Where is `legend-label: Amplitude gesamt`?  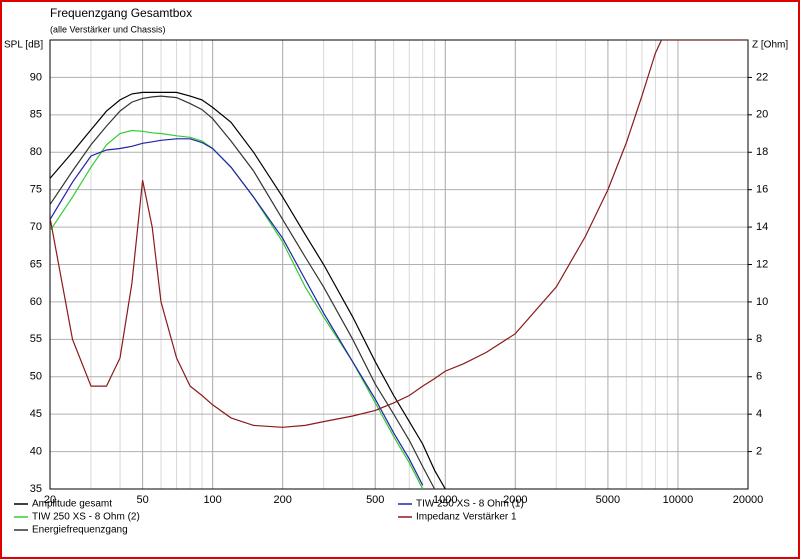 legend-label: Amplitude gesamt is located at coordinates (72, 504).